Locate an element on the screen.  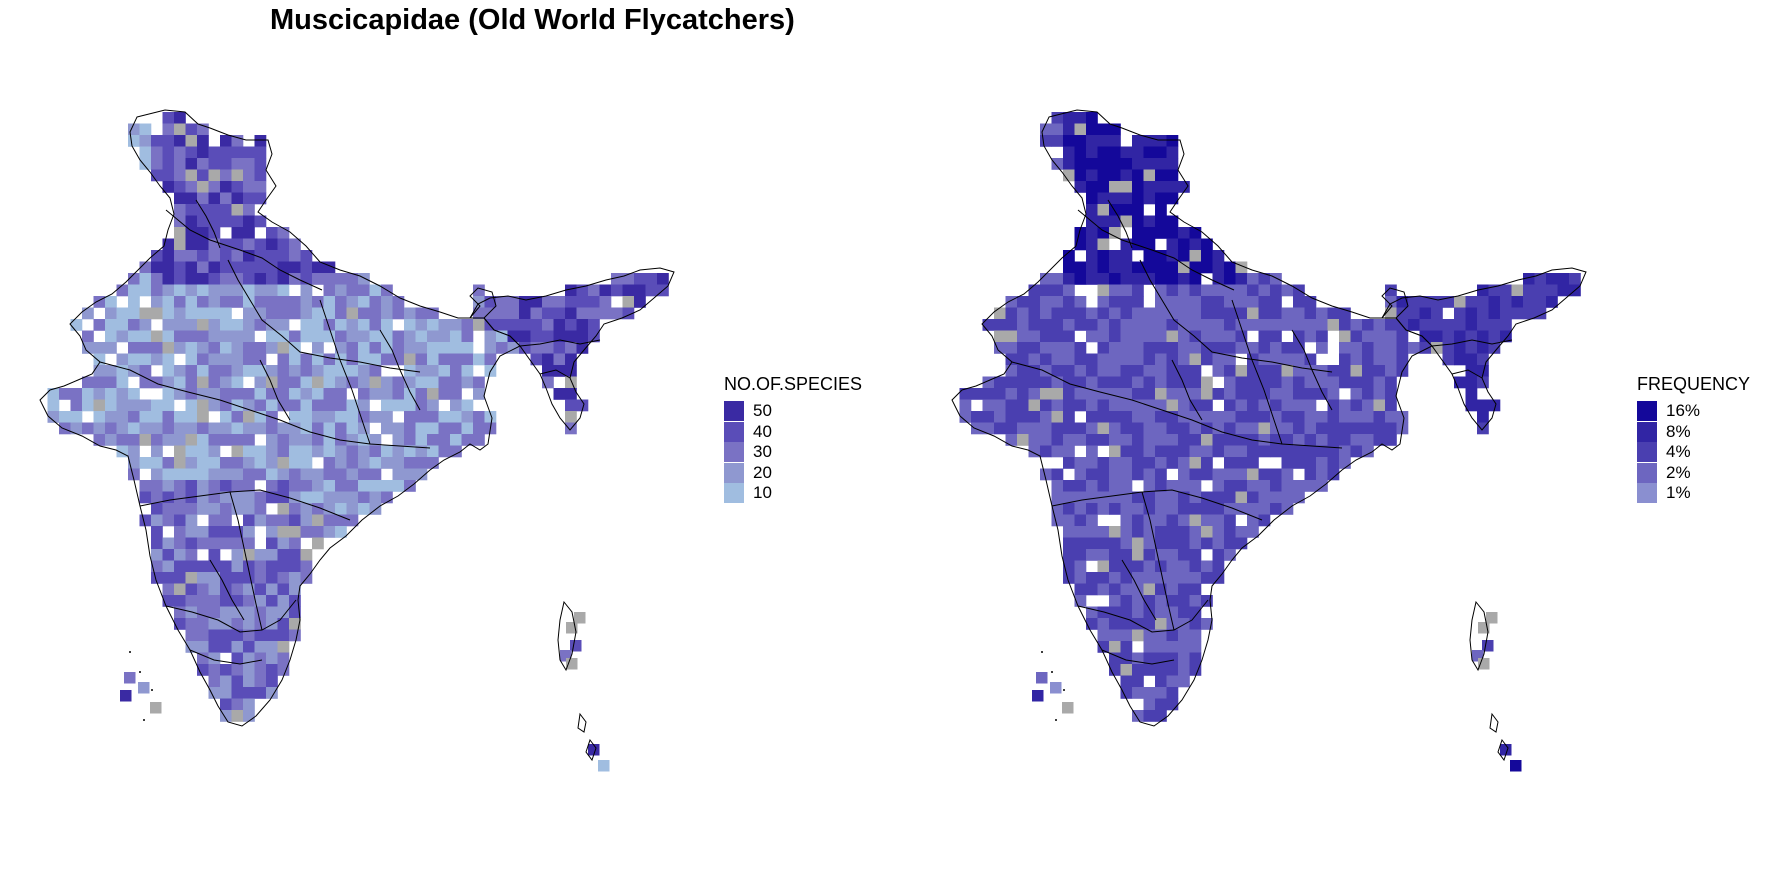
legend-label: 40 is located at coordinates (762, 431).